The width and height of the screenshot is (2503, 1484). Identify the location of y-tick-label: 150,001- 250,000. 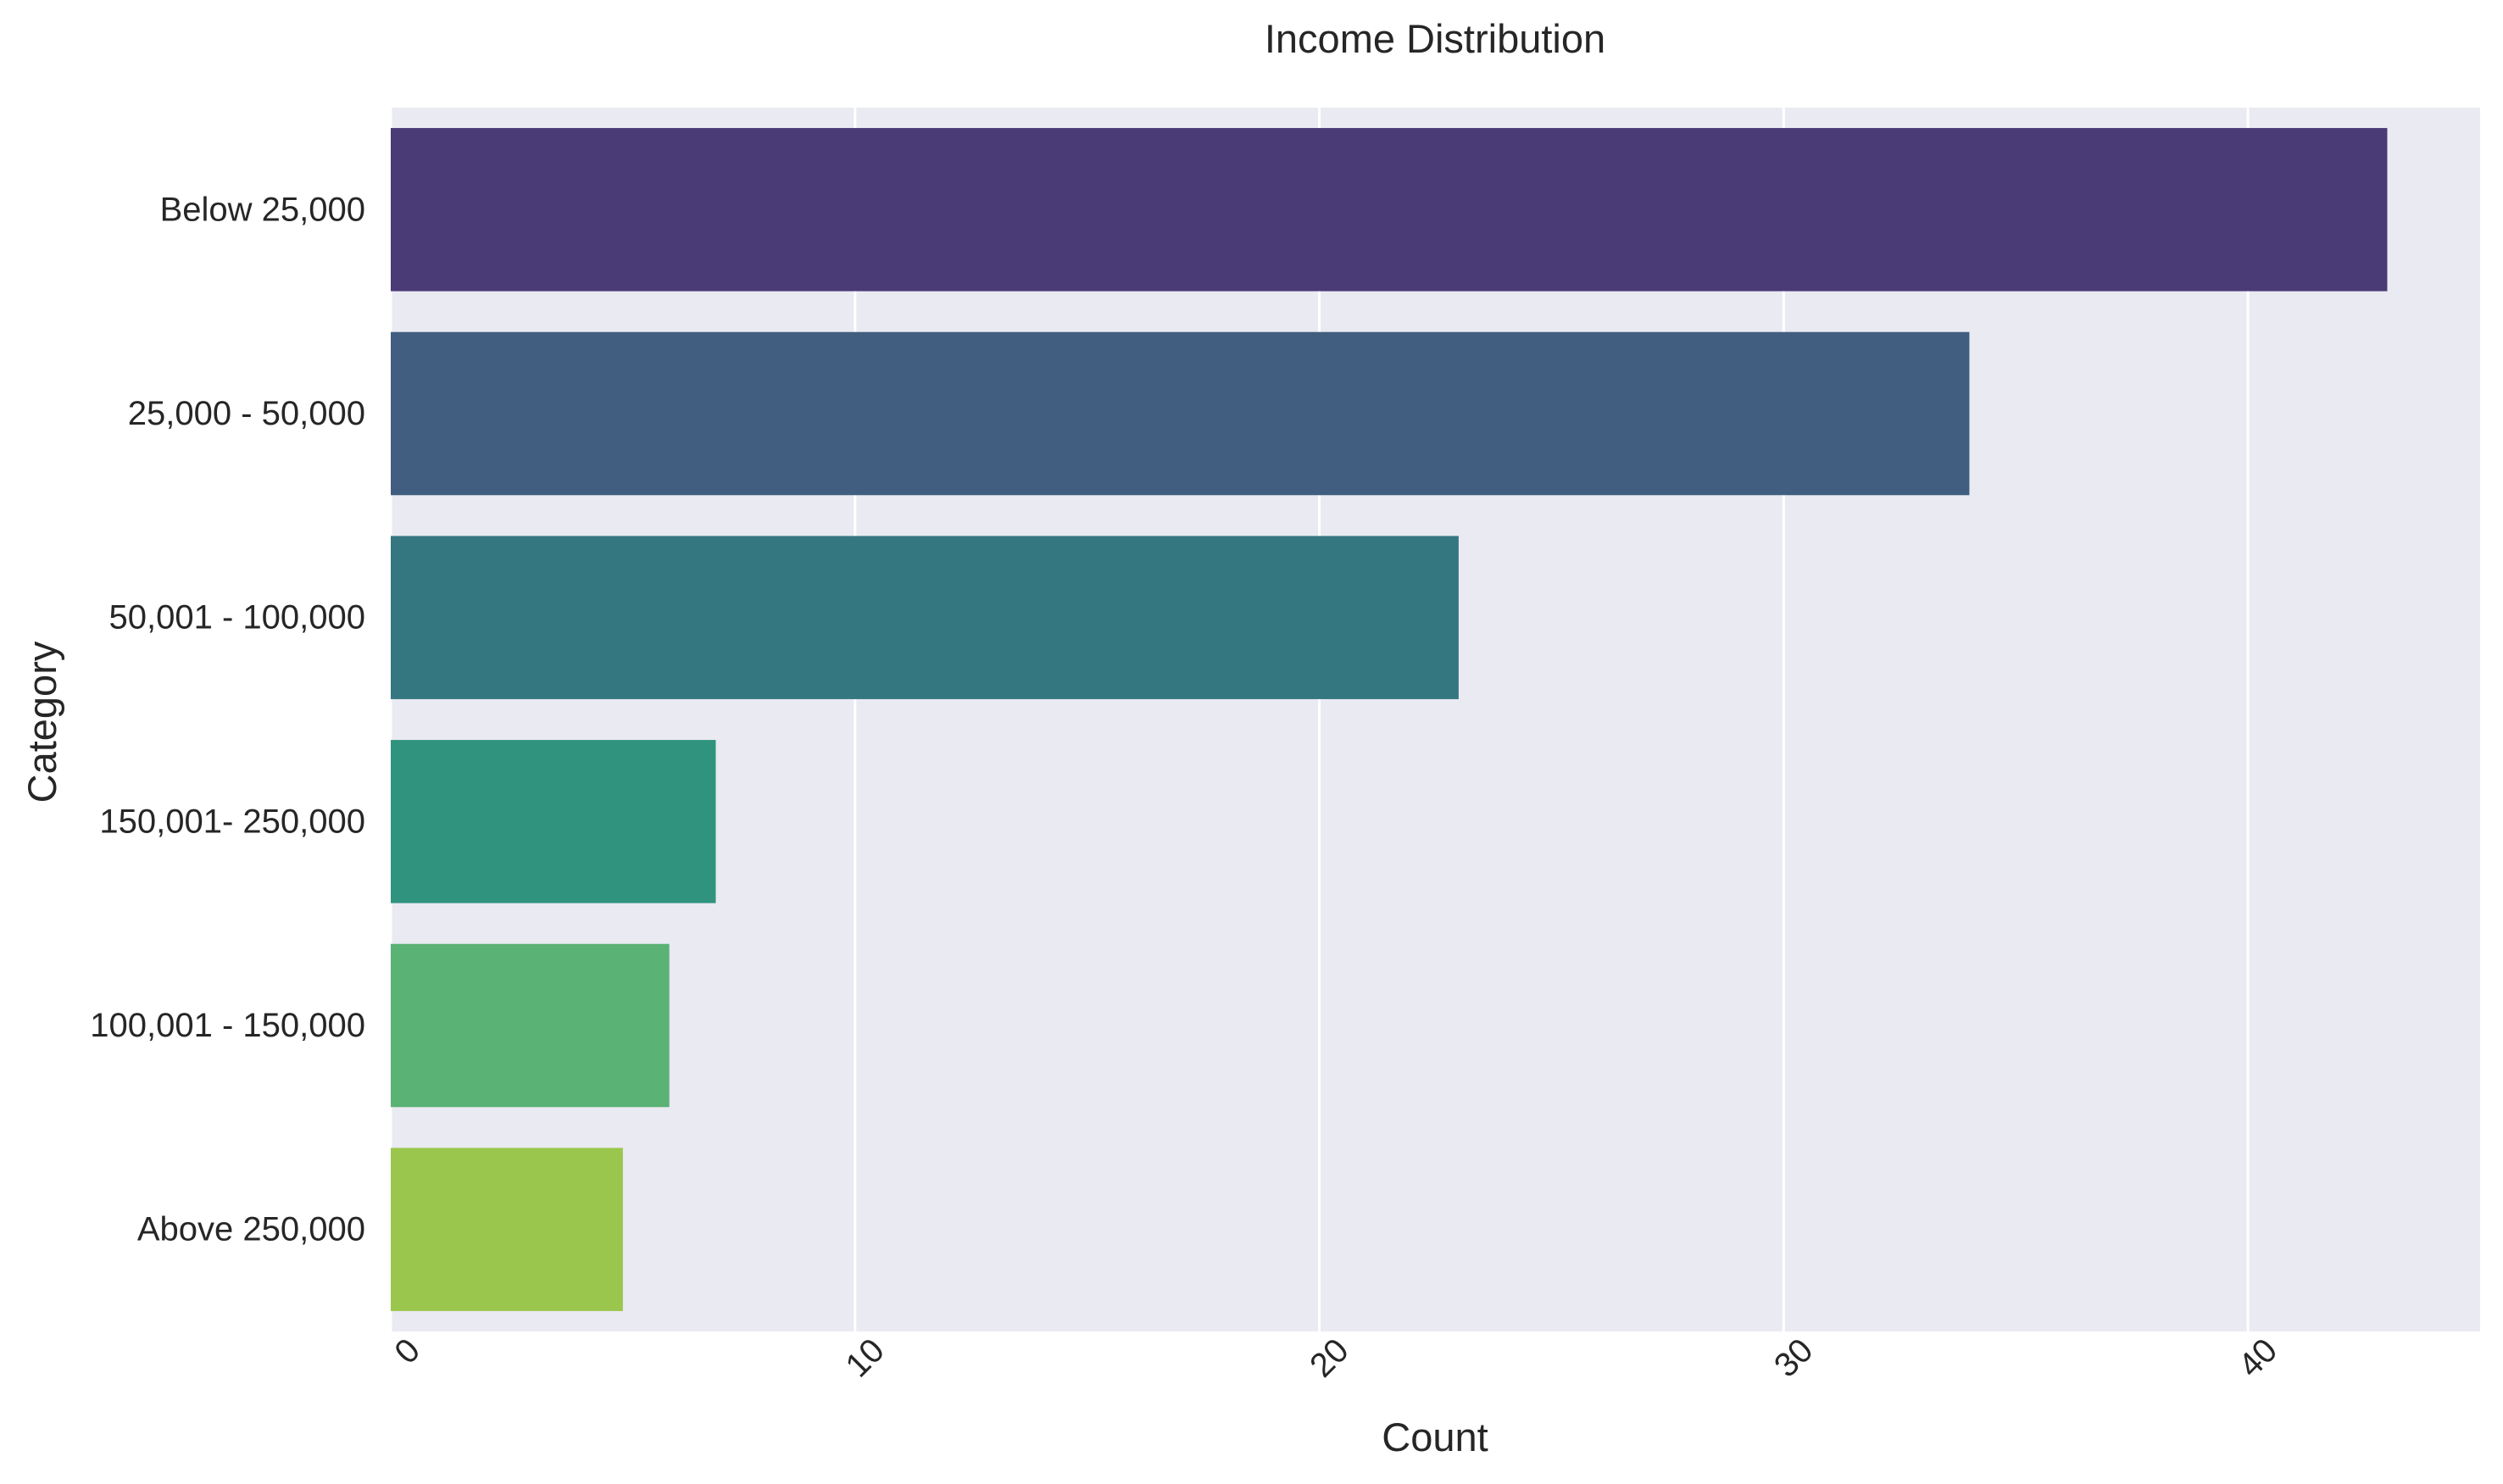
(232, 822).